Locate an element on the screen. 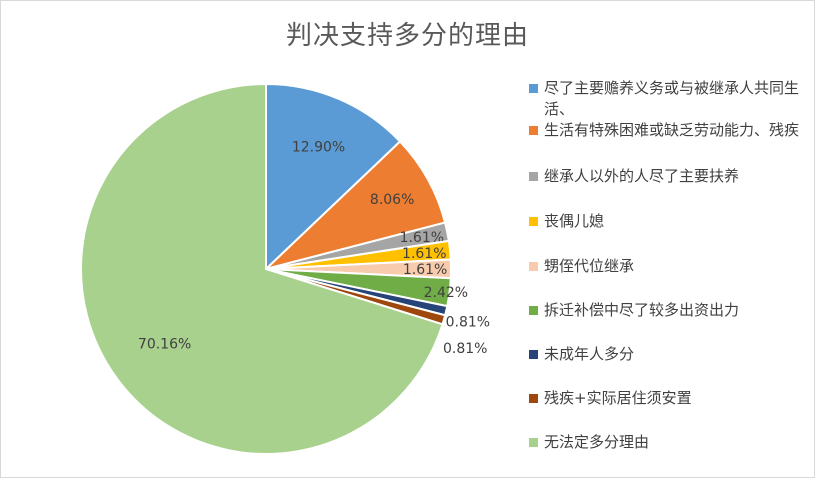 The height and width of the screenshot is (478, 815). legend-label: 丧偶儿媳 is located at coordinates (574, 221).